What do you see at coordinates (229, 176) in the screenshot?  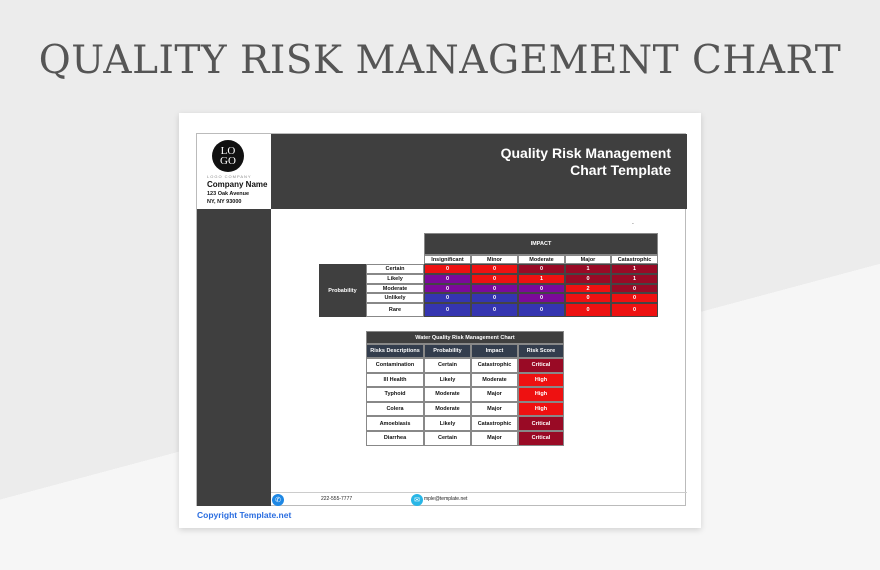 I see `logo-subtext: LOGO COMPANY` at bounding box center [229, 176].